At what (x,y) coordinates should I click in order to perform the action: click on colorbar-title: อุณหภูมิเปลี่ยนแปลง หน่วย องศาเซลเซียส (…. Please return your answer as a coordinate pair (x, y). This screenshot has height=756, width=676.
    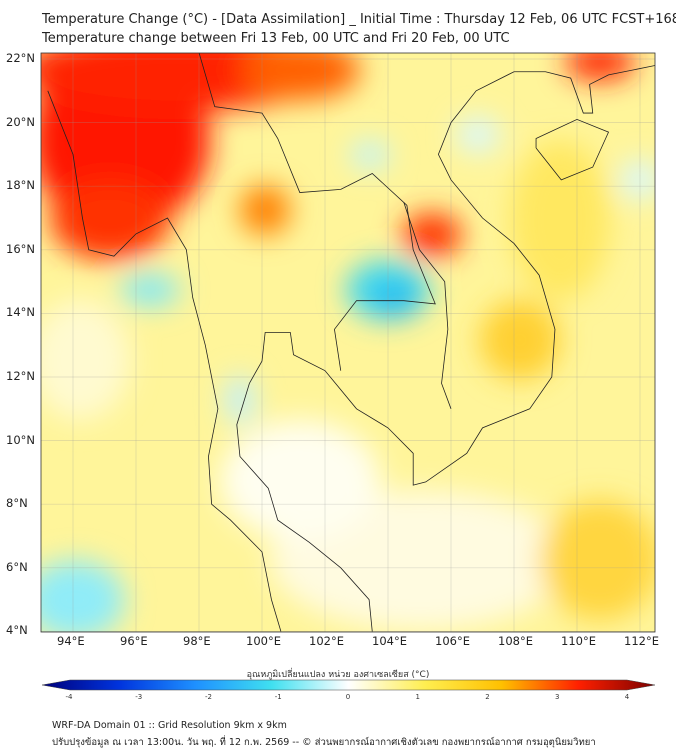
    Looking at the image, I should click on (338, 675).